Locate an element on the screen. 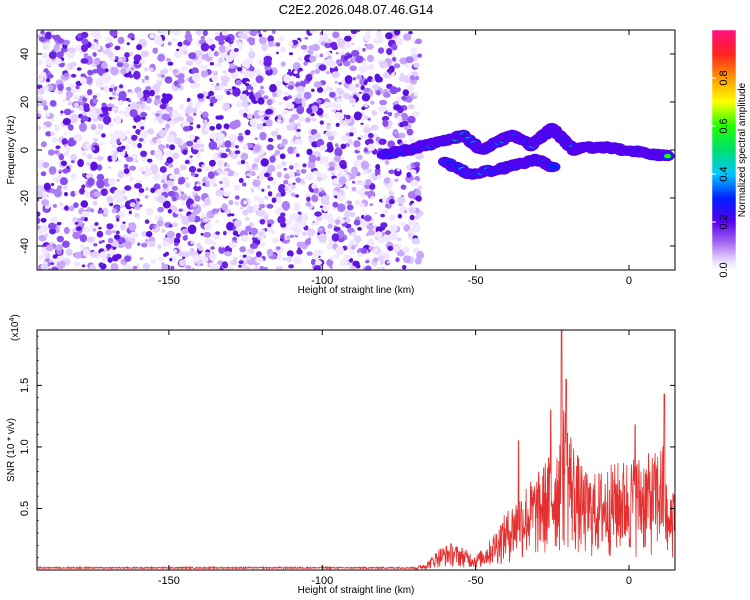 The image size is (750, 600). heatmap-x-tick-label: -100 is located at coordinates (322, 281).